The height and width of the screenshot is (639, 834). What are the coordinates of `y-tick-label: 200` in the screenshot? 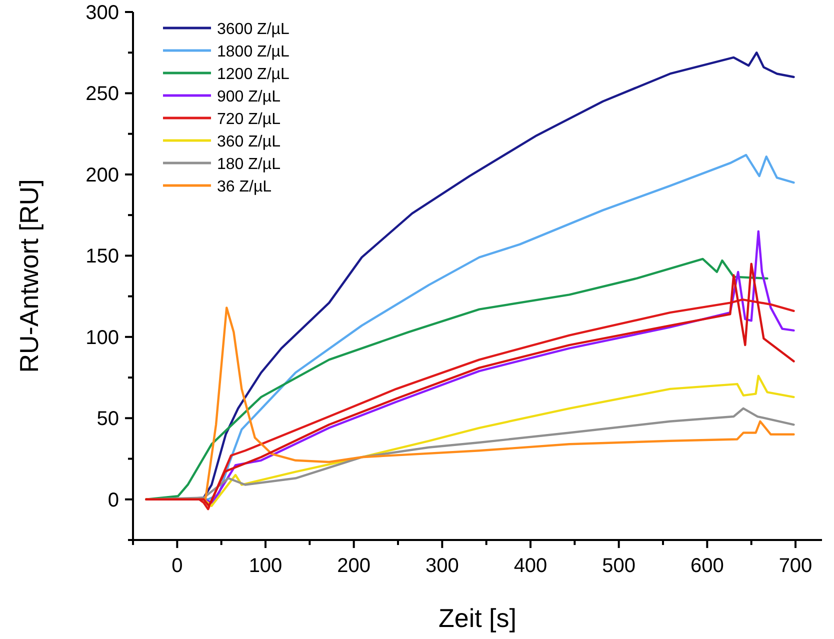 It's located at (102, 175).